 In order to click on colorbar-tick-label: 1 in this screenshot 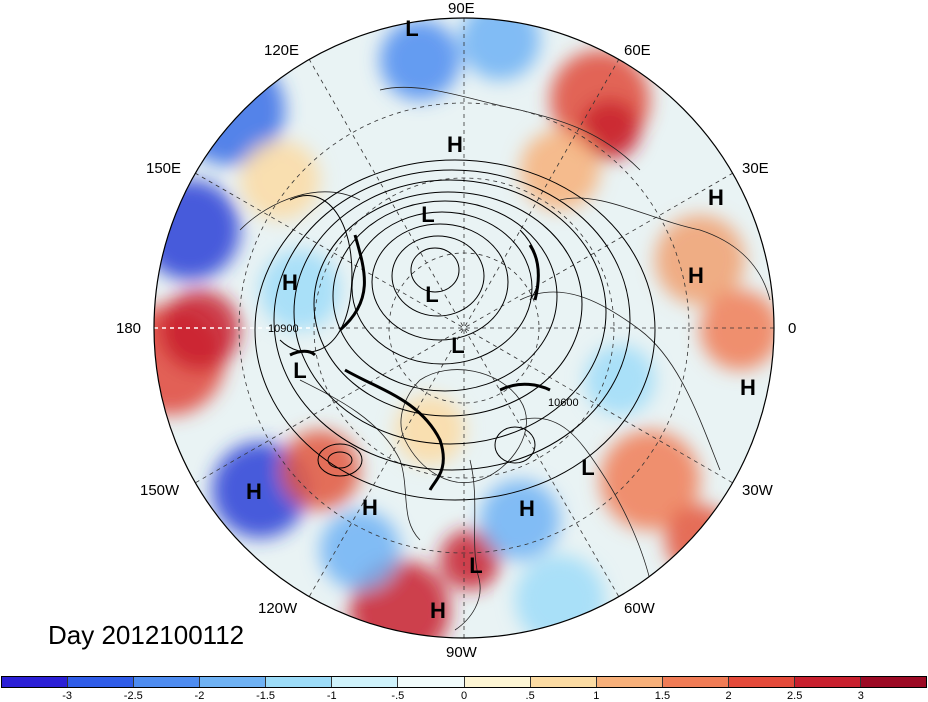, I will do `click(596, 696)`.